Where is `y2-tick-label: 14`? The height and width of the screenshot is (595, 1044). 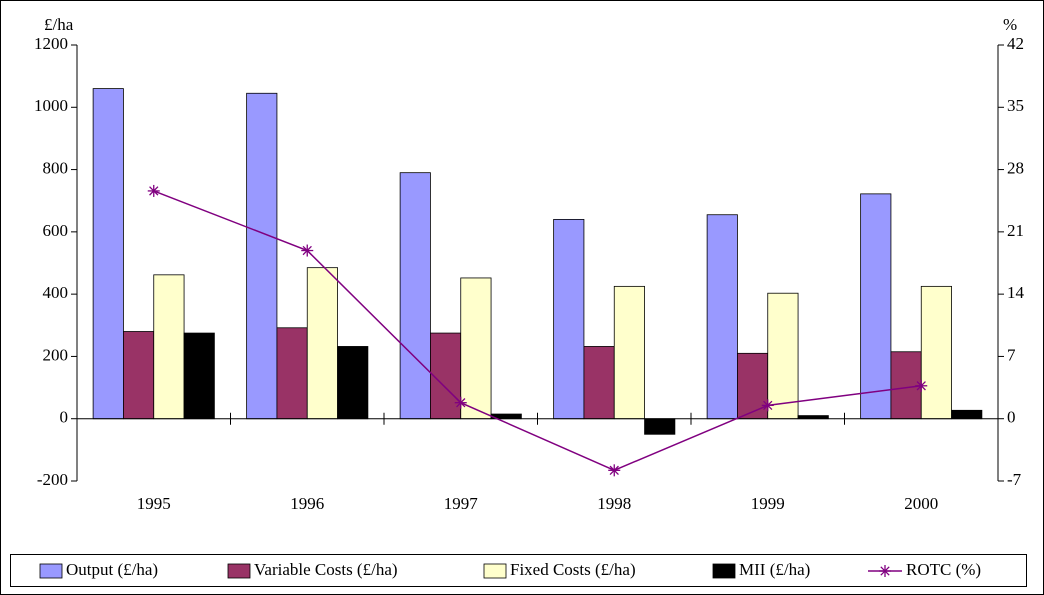 y2-tick-label: 14 is located at coordinates (1016, 292).